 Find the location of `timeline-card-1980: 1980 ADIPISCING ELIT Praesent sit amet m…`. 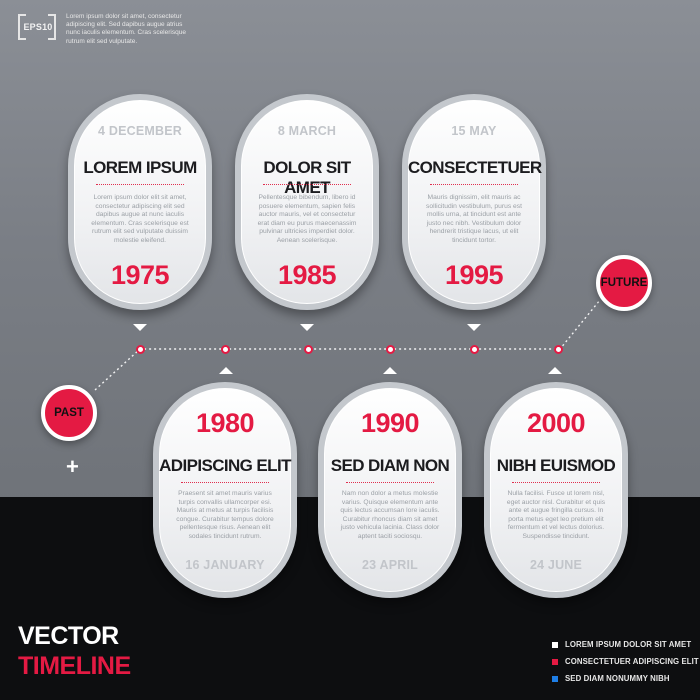

timeline-card-1980: 1980 ADIPISCING ELIT Praesent sit amet m… is located at coordinates (225, 490).